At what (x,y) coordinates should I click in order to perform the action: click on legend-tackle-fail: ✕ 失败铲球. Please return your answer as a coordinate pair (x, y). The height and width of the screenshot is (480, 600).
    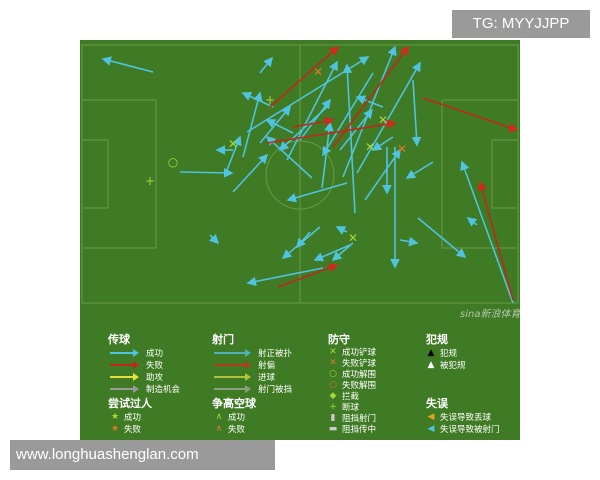
    Looking at the image, I should click on (353, 363).